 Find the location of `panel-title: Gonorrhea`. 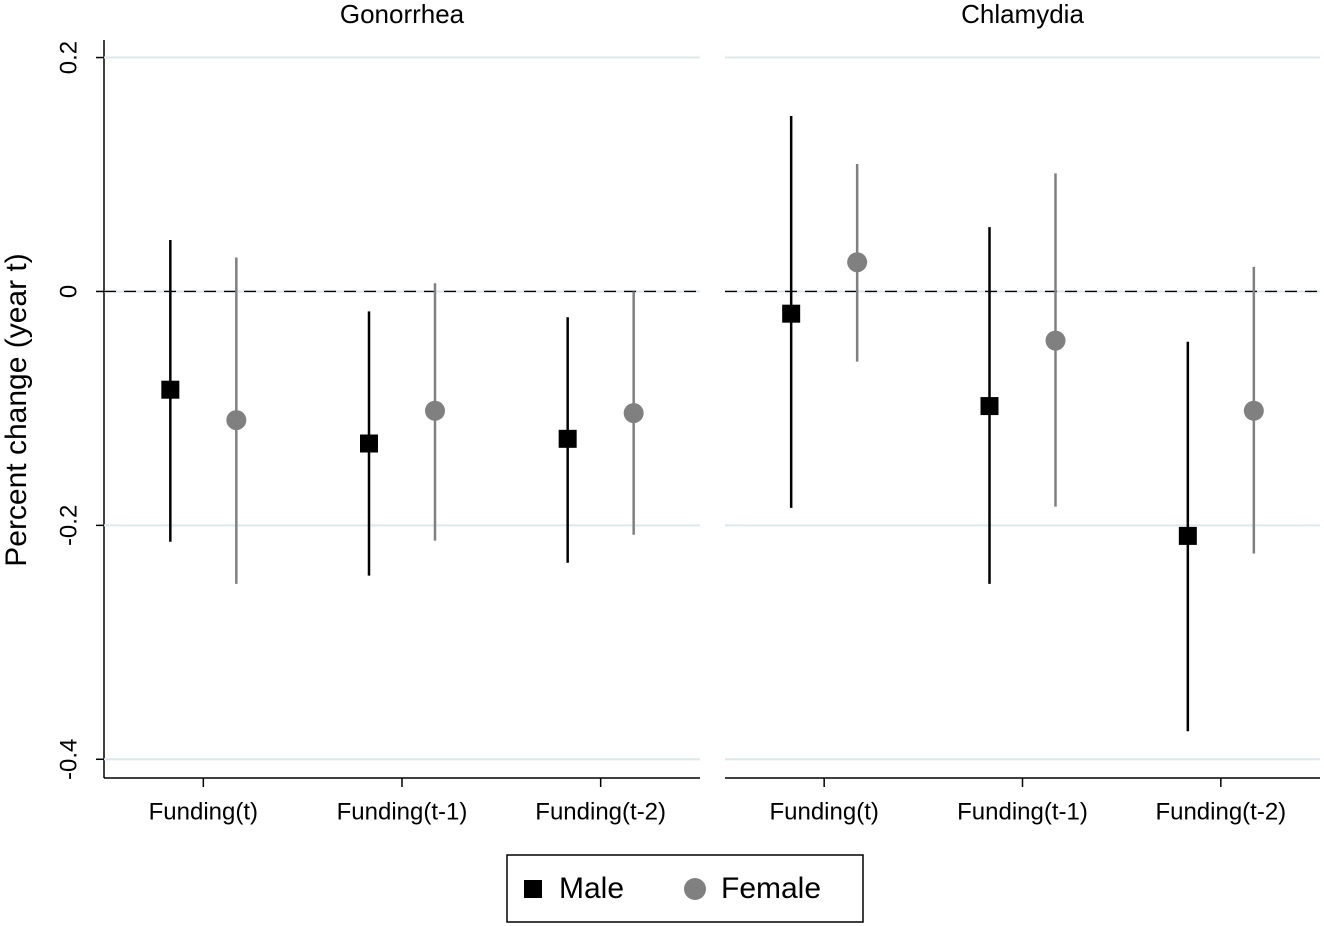

panel-title: Gonorrhea is located at coordinates (402, 14).